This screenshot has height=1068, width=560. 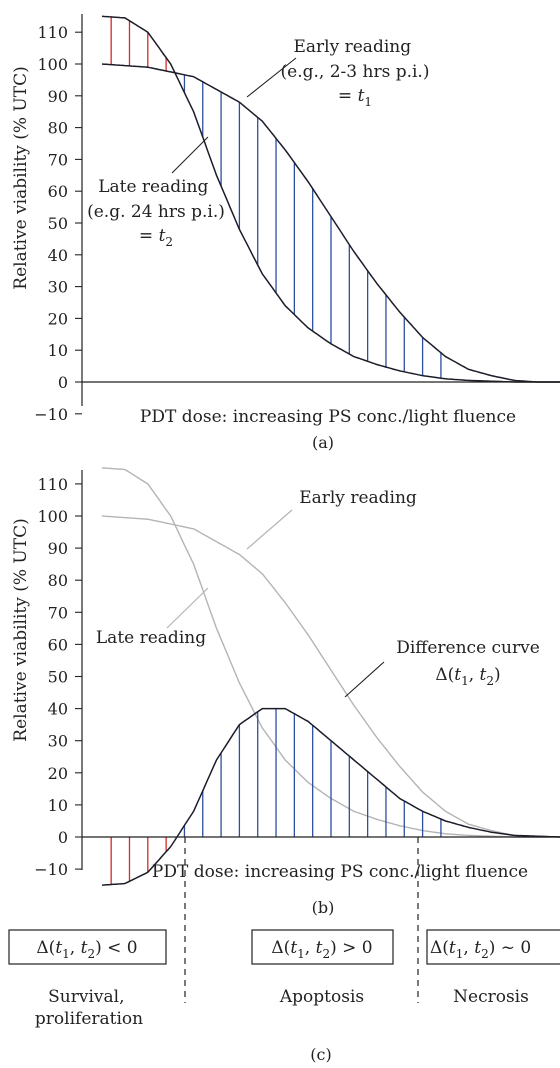 I want to click on negative-region-formula: Δ(t1, t2) < 0, so click(x=86, y=949).